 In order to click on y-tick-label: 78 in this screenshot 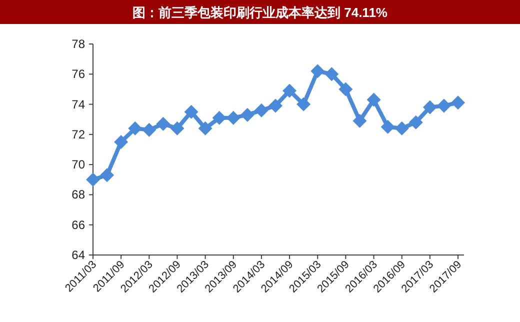, I will do `click(79, 44)`.